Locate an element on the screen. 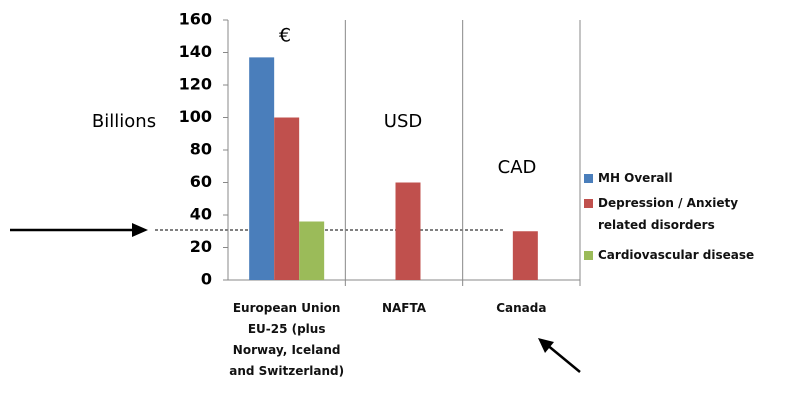 This screenshot has width=785, height=412. y-tick-label: 120 is located at coordinates (195, 84).